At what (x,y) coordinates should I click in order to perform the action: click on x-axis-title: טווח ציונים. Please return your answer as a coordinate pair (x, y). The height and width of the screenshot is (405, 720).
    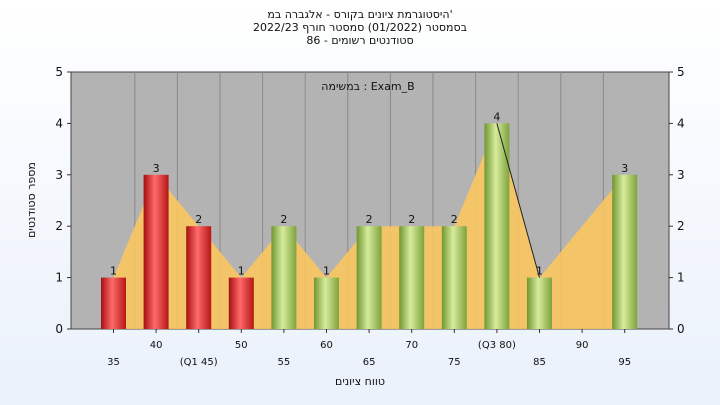
    Looking at the image, I should click on (360, 381).